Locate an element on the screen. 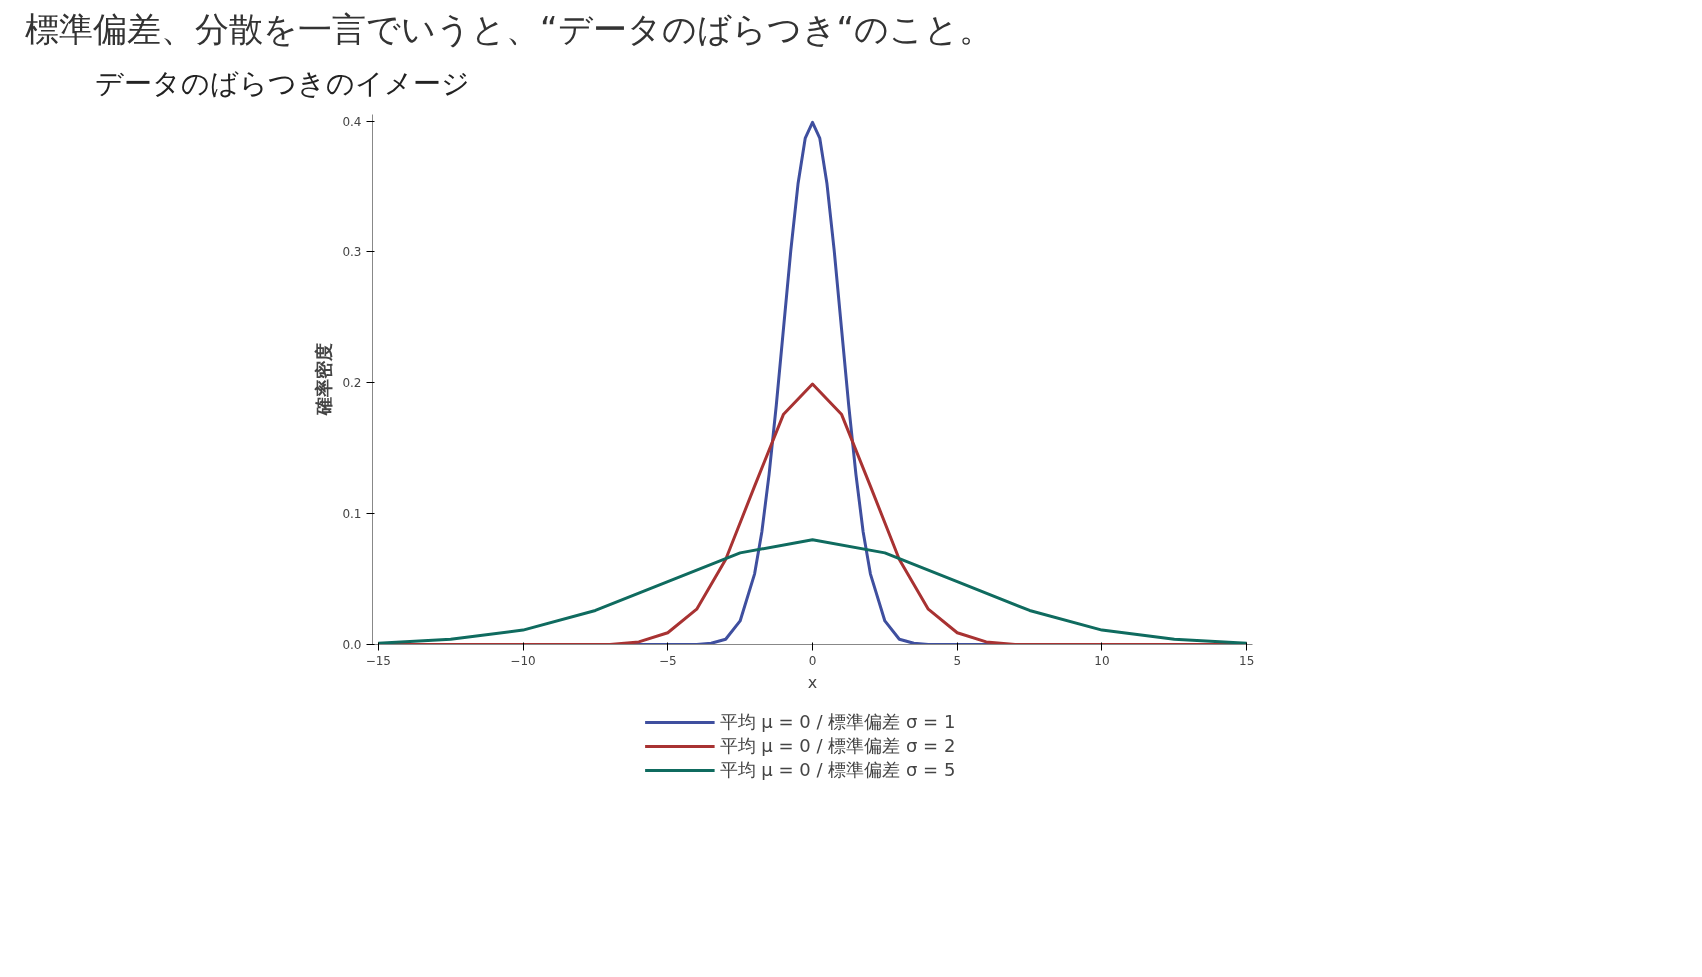 The image size is (1702, 977). legend-label: 平均 μ = 0 / 標準偏差 σ = 2 is located at coordinates (837, 746).